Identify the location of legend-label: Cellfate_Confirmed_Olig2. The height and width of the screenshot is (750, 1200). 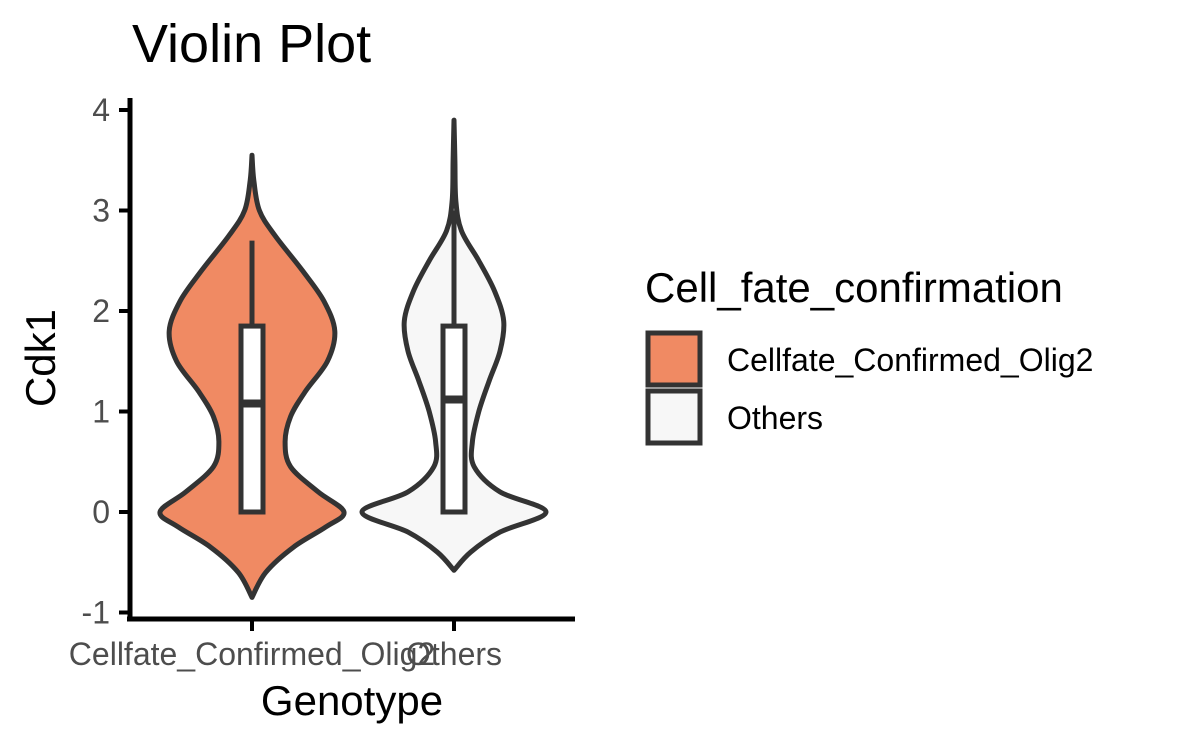
(910, 360).